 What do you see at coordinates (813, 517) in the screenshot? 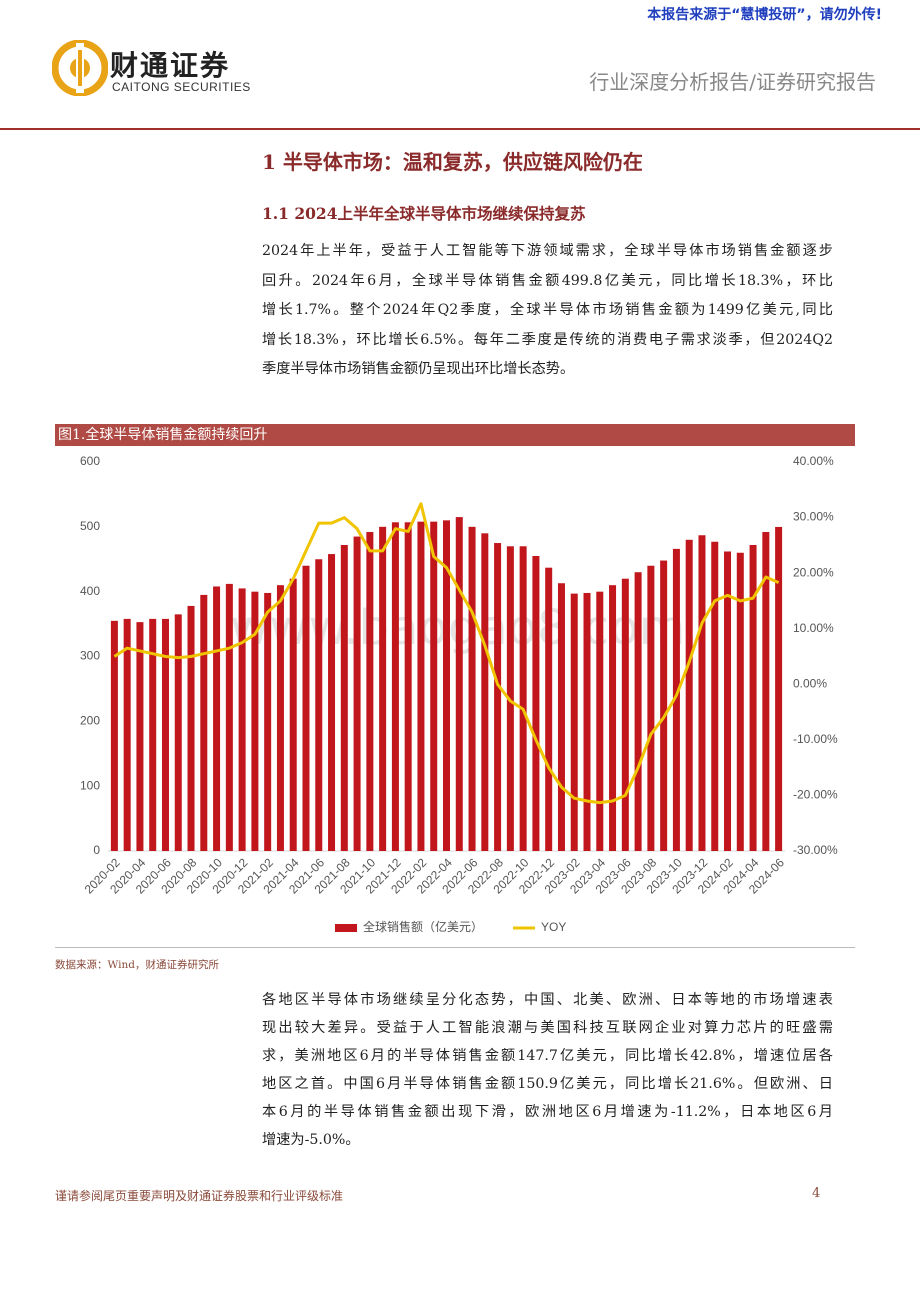
I see `y2-tick-label: 30.00%` at bounding box center [813, 517].